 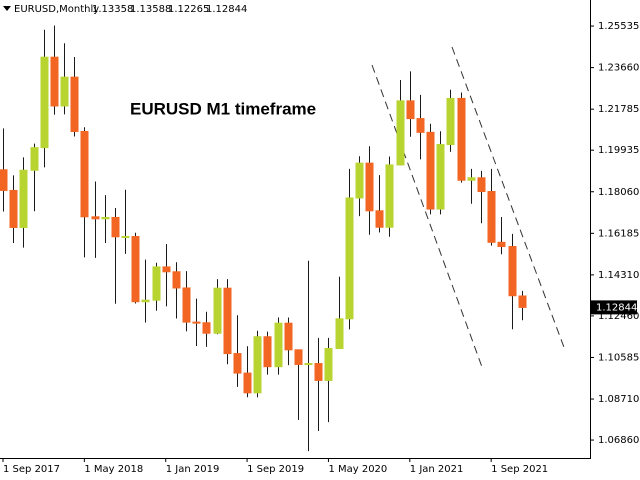 What do you see at coordinates (113, 469) in the screenshot?
I see `x-tick-label: 1 May 2018` at bounding box center [113, 469].